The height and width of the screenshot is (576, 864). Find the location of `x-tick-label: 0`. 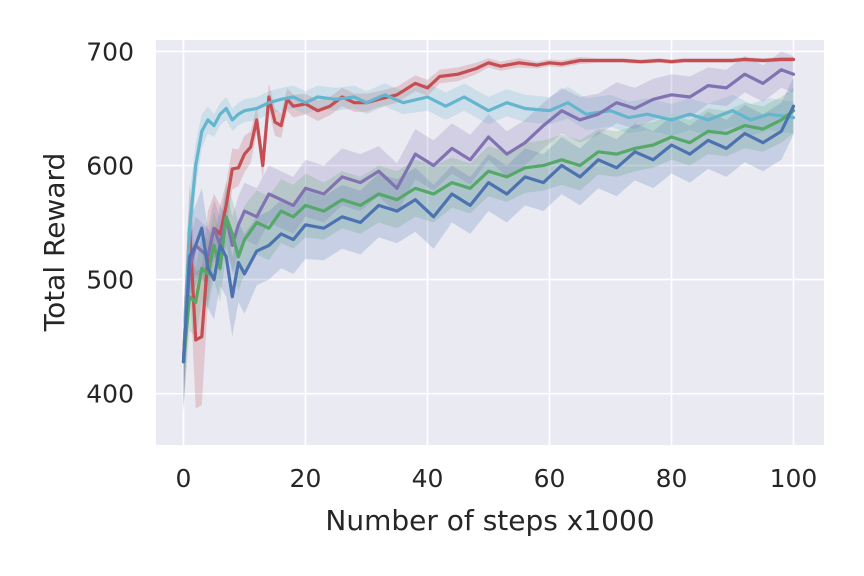

x-tick-label: 0 is located at coordinates (183, 478).